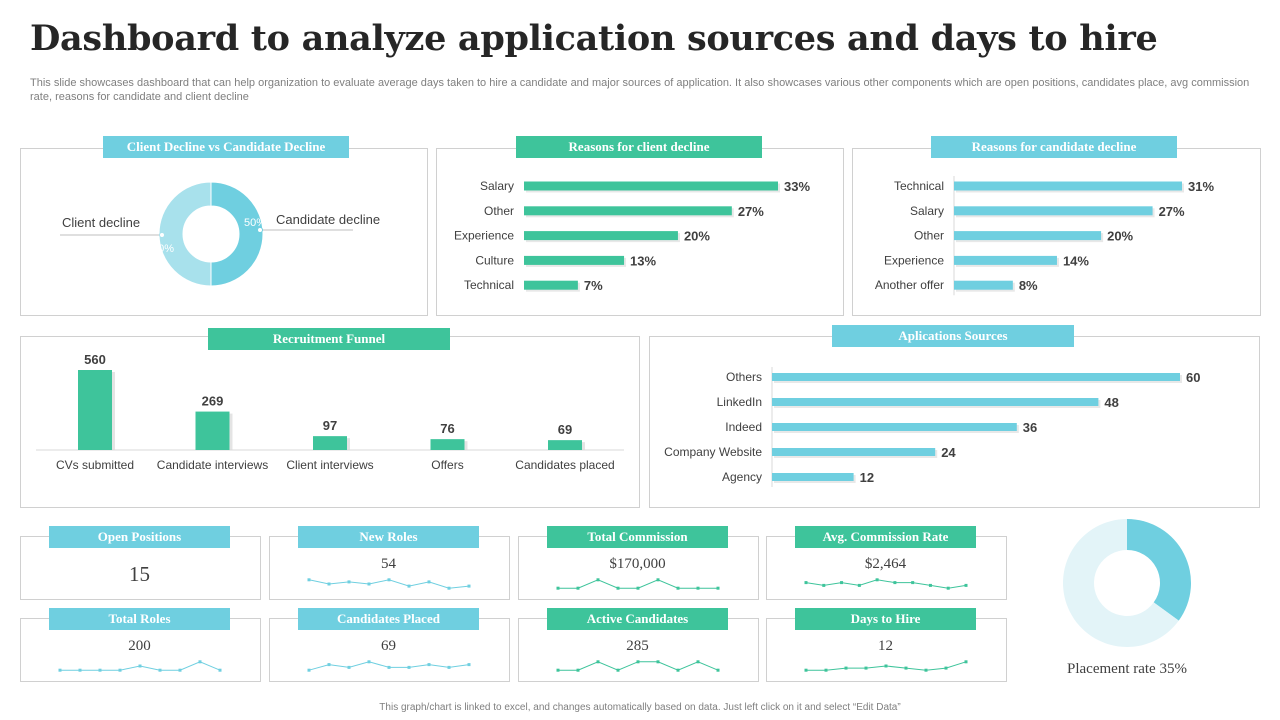 The width and height of the screenshot is (1280, 720). Describe the element at coordinates (484, 236) in the screenshot. I see `client-reason-category-label: Experience` at that location.